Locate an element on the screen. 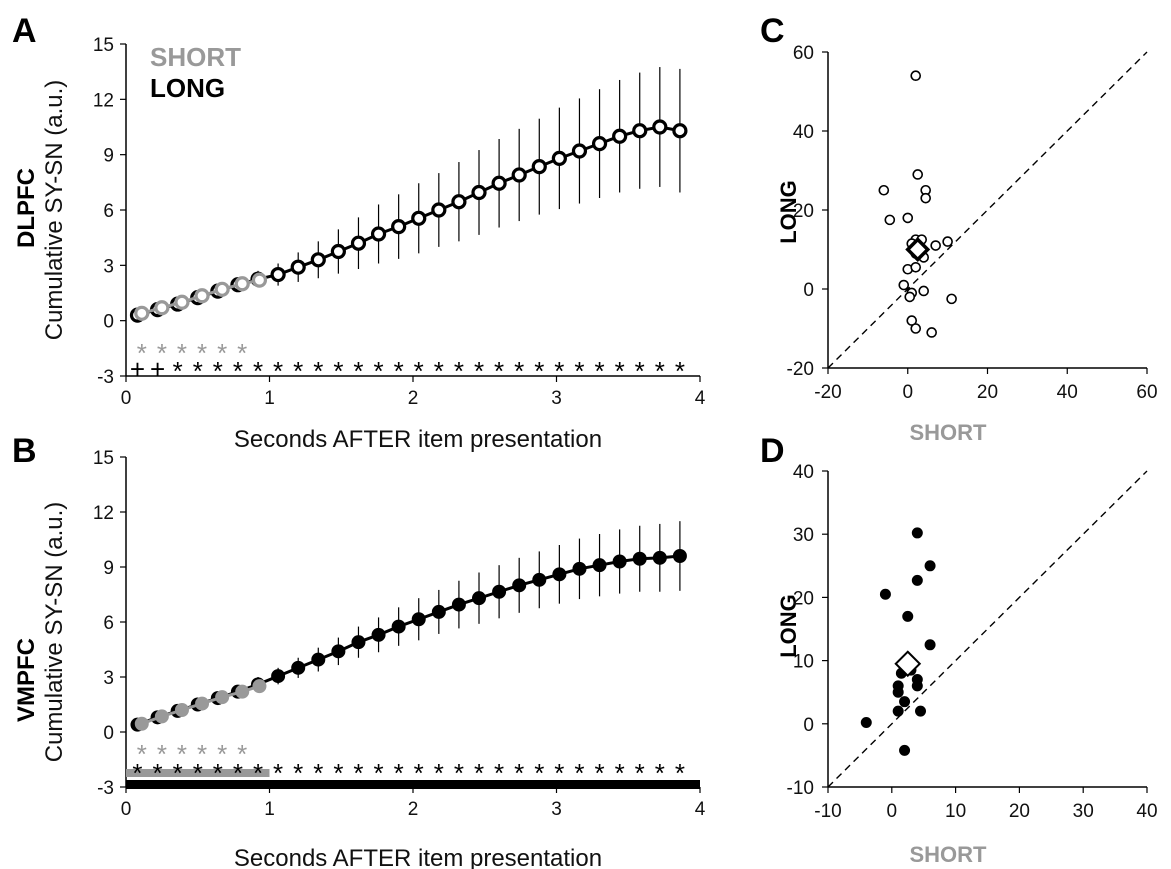 The height and width of the screenshot is (869, 1171). panel-c-y-tick-label: 0 is located at coordinates (808, 290).